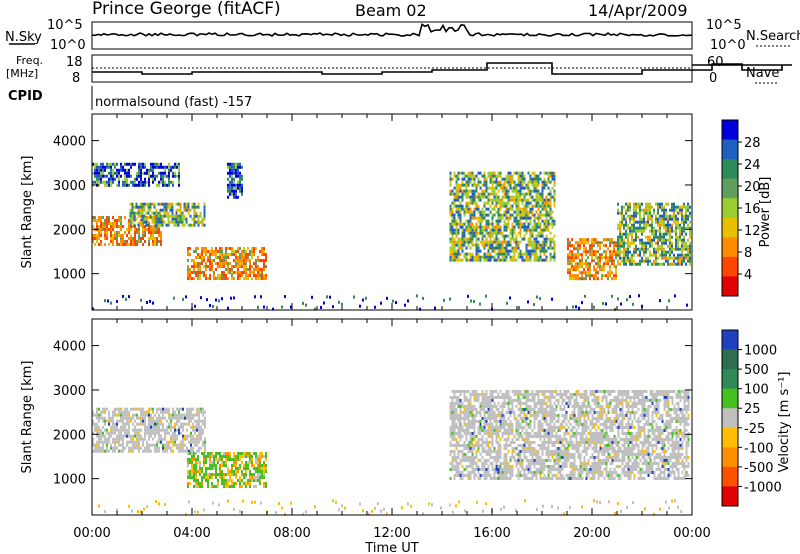 This screenshot has height=554, width=800. What do you see at coordinates (730, 188) in the screenshot?
I see `colorbar-swatch` at bounding box center [730, 188].